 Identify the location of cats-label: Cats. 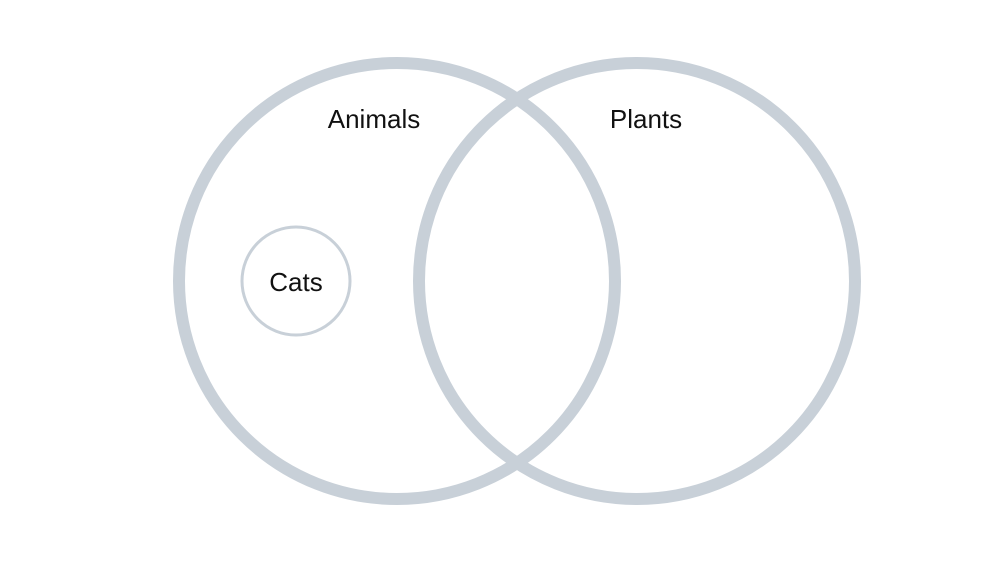
(295, 282).